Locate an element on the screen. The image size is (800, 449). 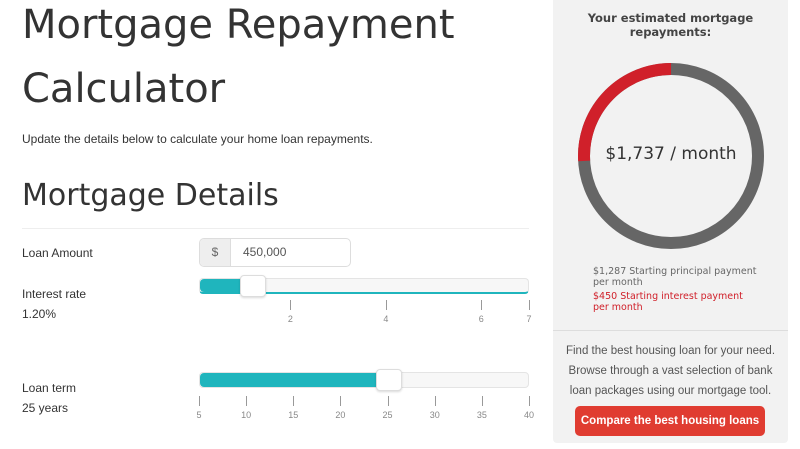
scale-label: 25 is located at coordinates (387, 415).